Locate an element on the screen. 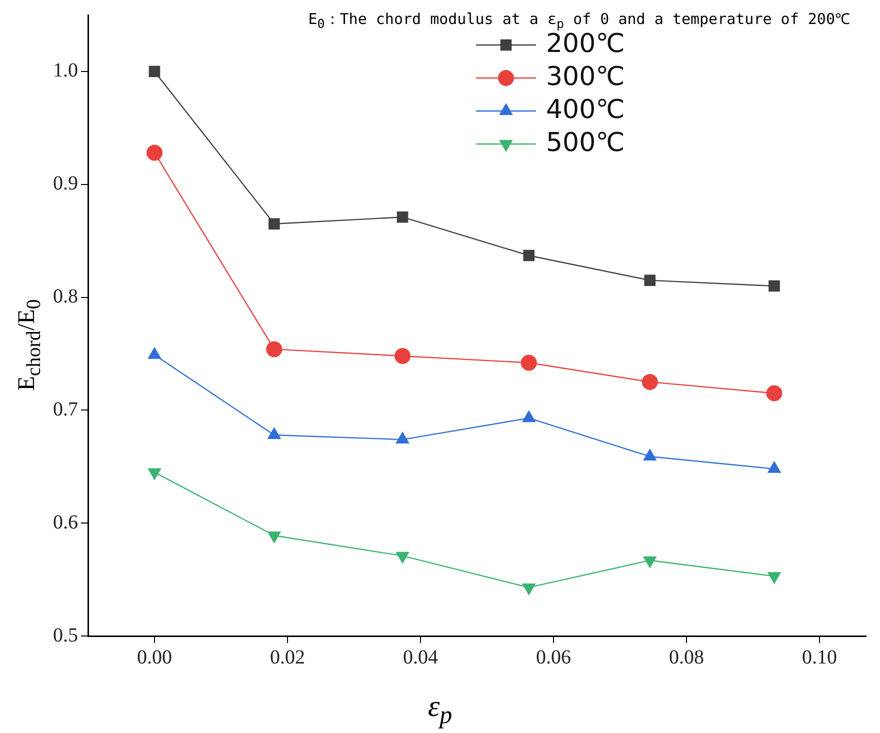 This screenshot has width=880, height=733. legend-label: 200℃ is located at coordinates (585, 43).